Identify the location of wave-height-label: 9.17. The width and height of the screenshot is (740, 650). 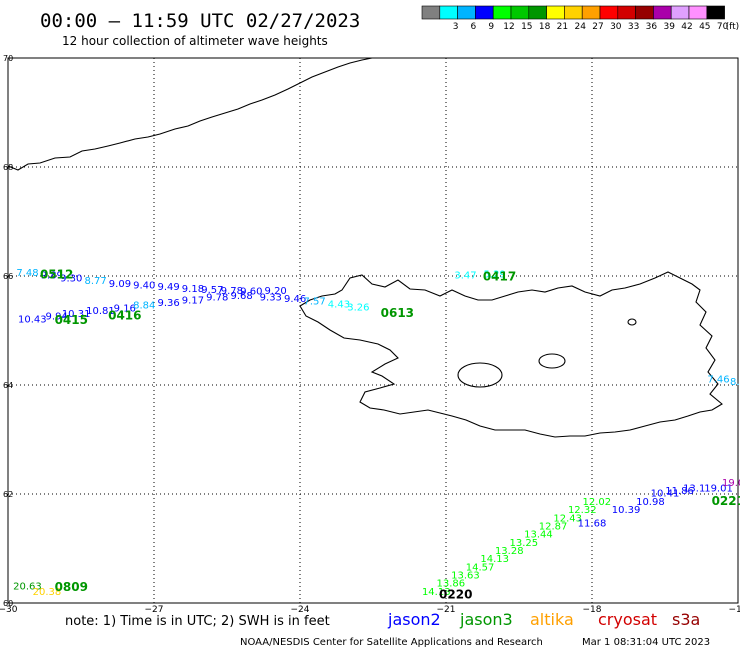
(193, 300).